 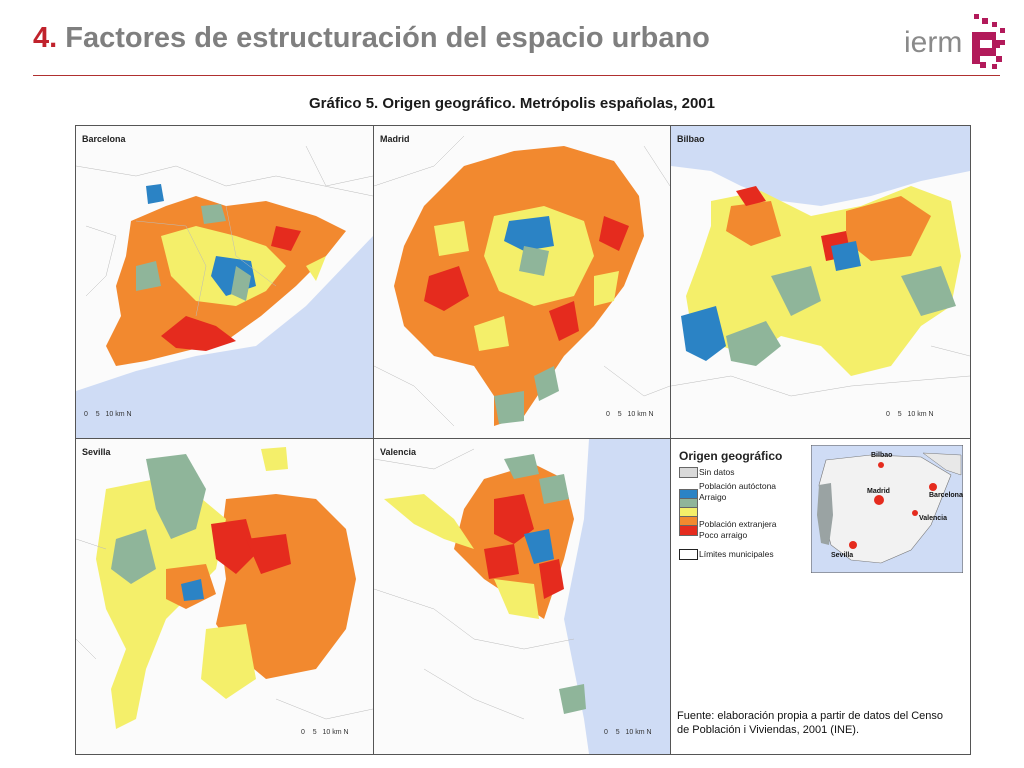 I want to click on bilbao-map, so click(x=820, y=261).